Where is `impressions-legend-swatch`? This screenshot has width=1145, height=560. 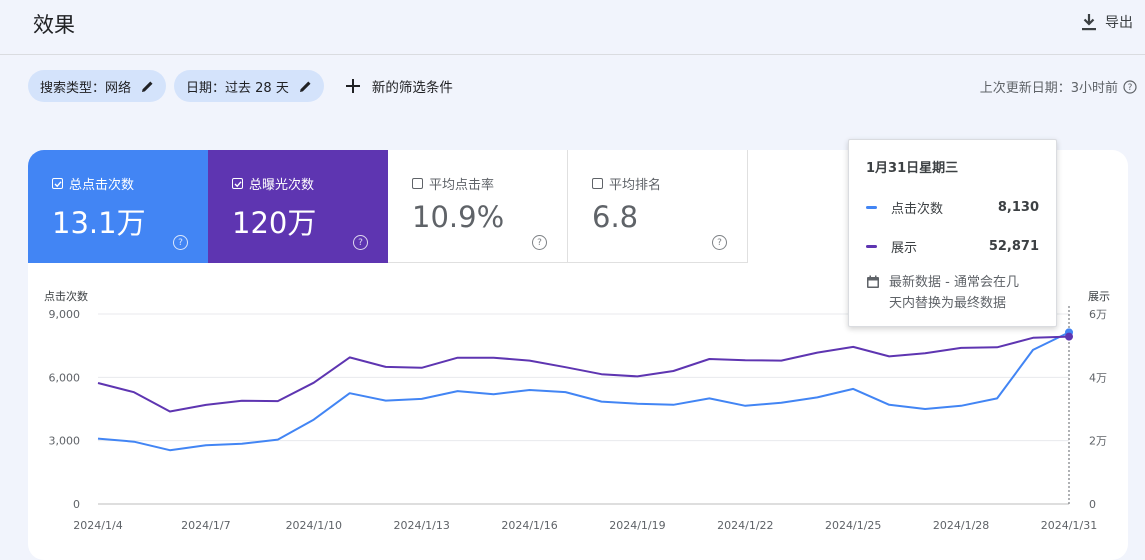
impressions-legend-swatch is located at coordinates (871, 246).